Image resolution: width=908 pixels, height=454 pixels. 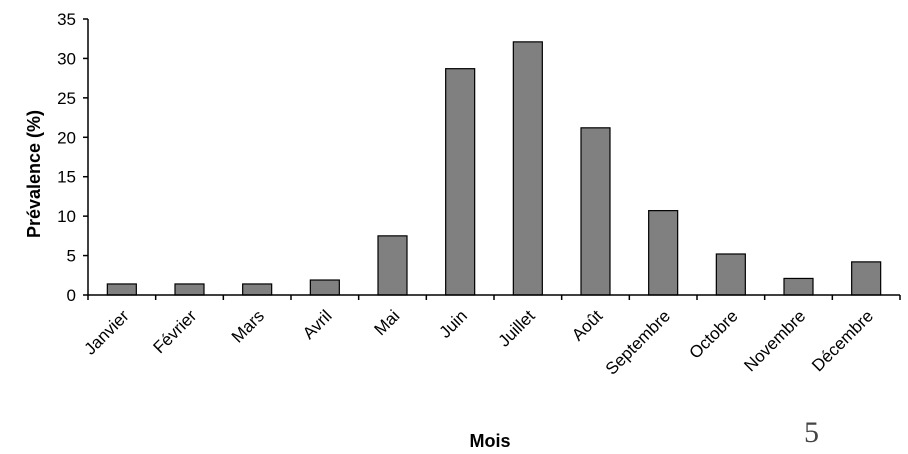 What do you see at coordinates (842, 340) in the screenshot?
I see `x-tick-label: Décembre` at bounding box center [842, 340].